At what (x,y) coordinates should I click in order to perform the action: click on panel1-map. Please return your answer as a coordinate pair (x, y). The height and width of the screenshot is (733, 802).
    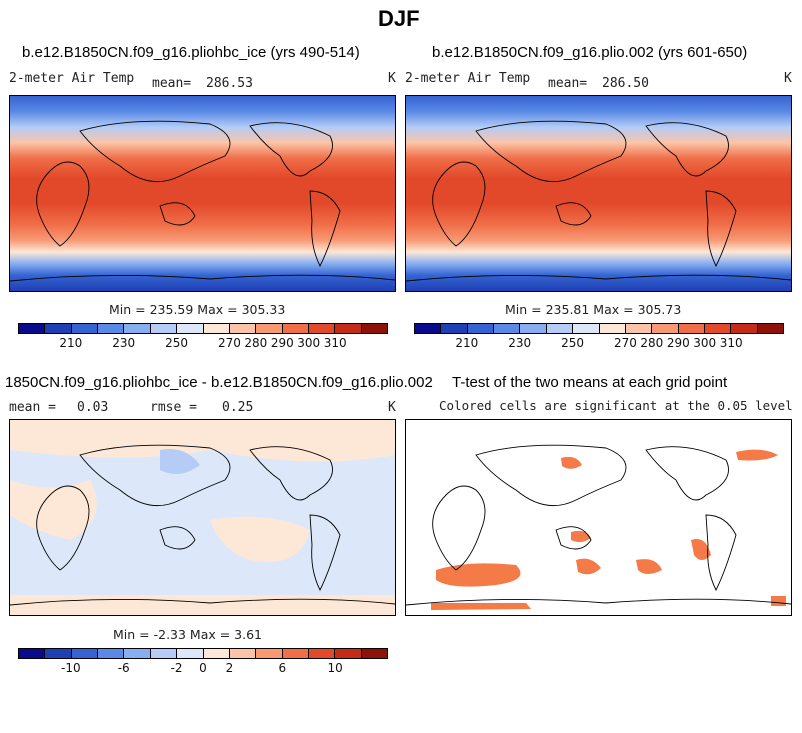
    Looking at the image, I should click on (202, 193).